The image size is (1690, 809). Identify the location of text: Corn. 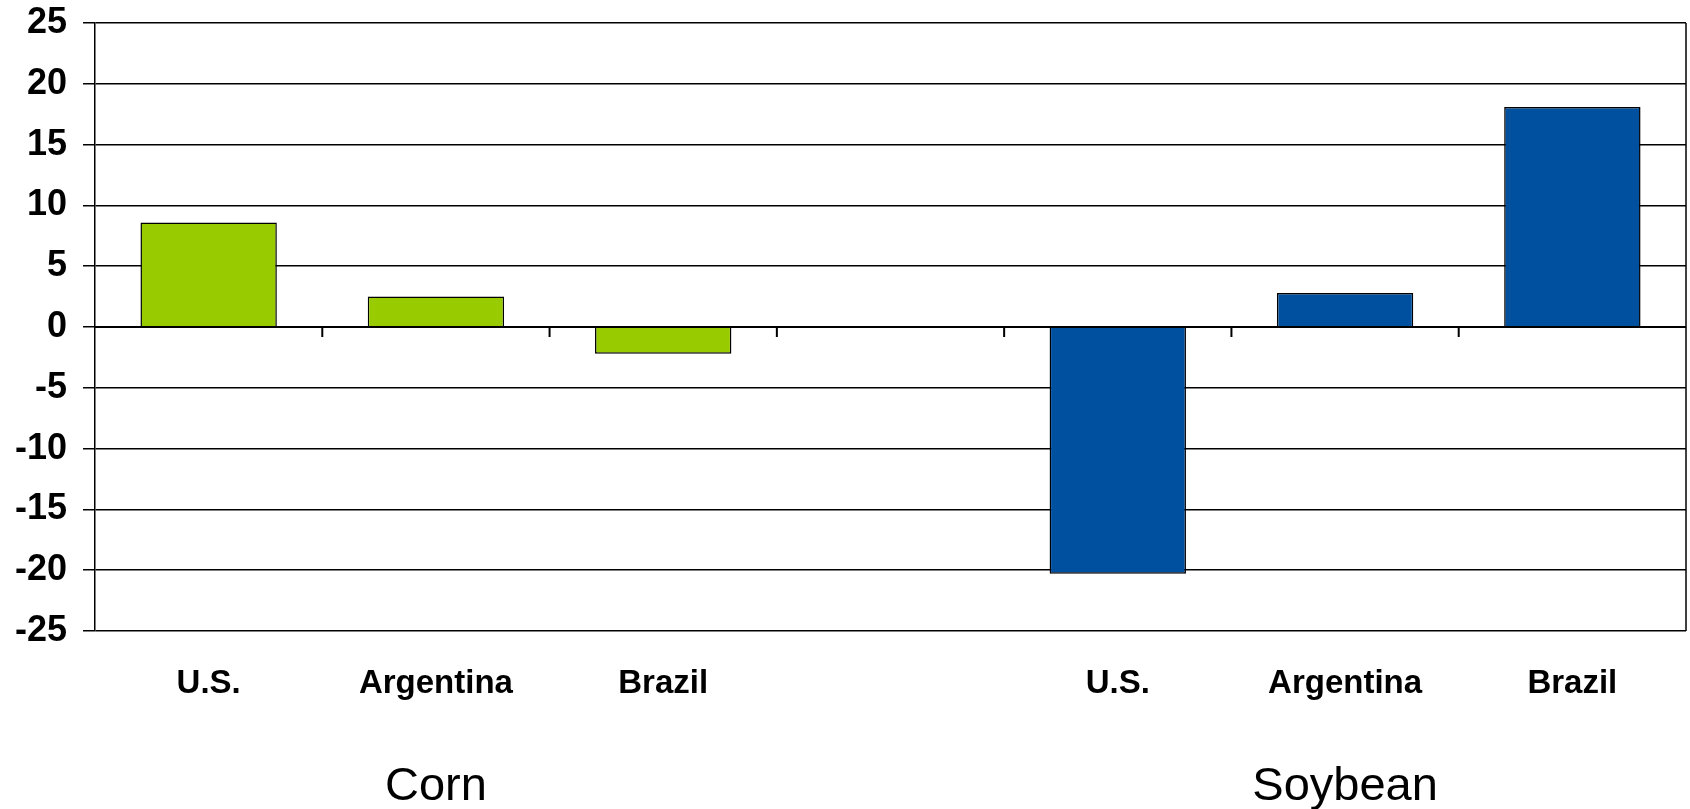
(435, 782).